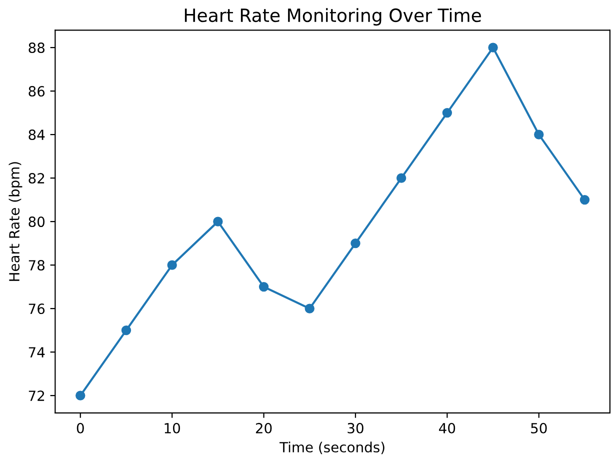 Image resolution: width=613 pixels, height=464 pixels. I want to click on x-tick-label: 10, so click(172, 428).